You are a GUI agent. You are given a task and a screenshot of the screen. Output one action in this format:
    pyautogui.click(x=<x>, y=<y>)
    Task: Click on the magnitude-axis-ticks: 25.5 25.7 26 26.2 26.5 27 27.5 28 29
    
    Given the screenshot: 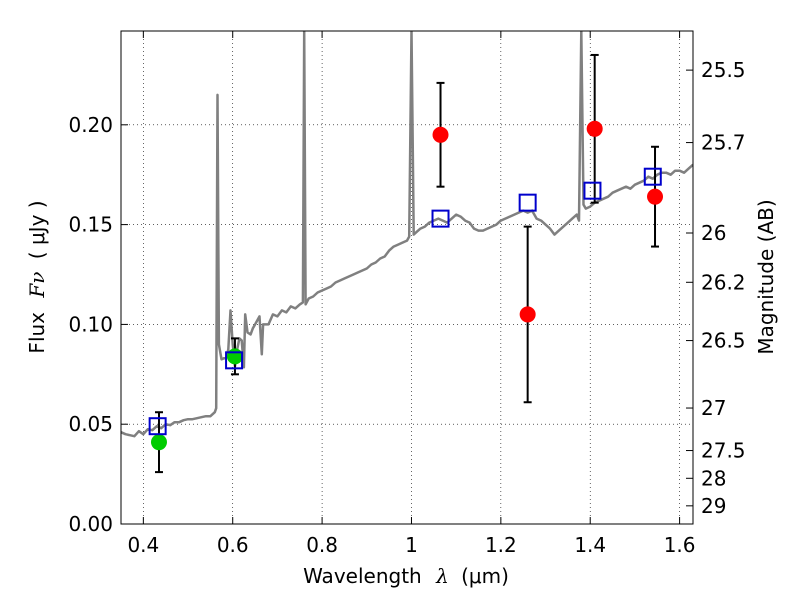 What is the action you would take?
    pyautogui.click(x=716, y=288)
    